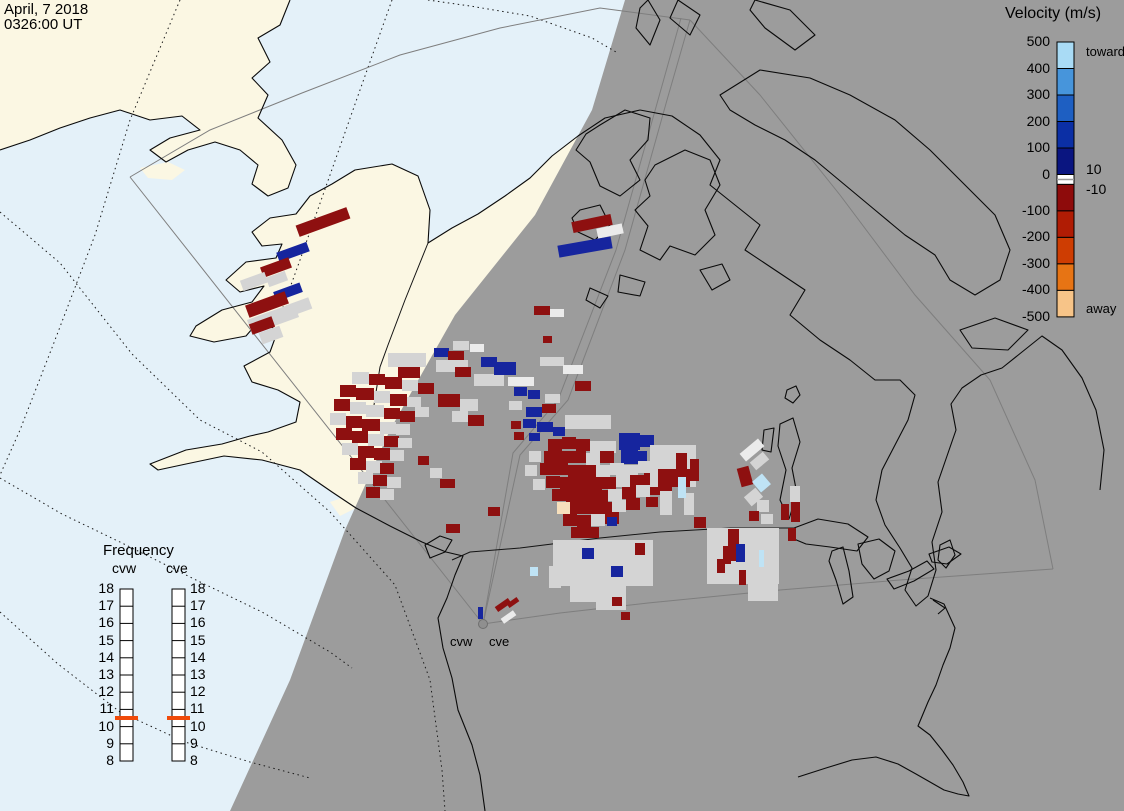  What do you see at coordinates (1035, 209) in the screenshot?
I see `velocity-tick-label: -100` at bounding box center [1035, 209].